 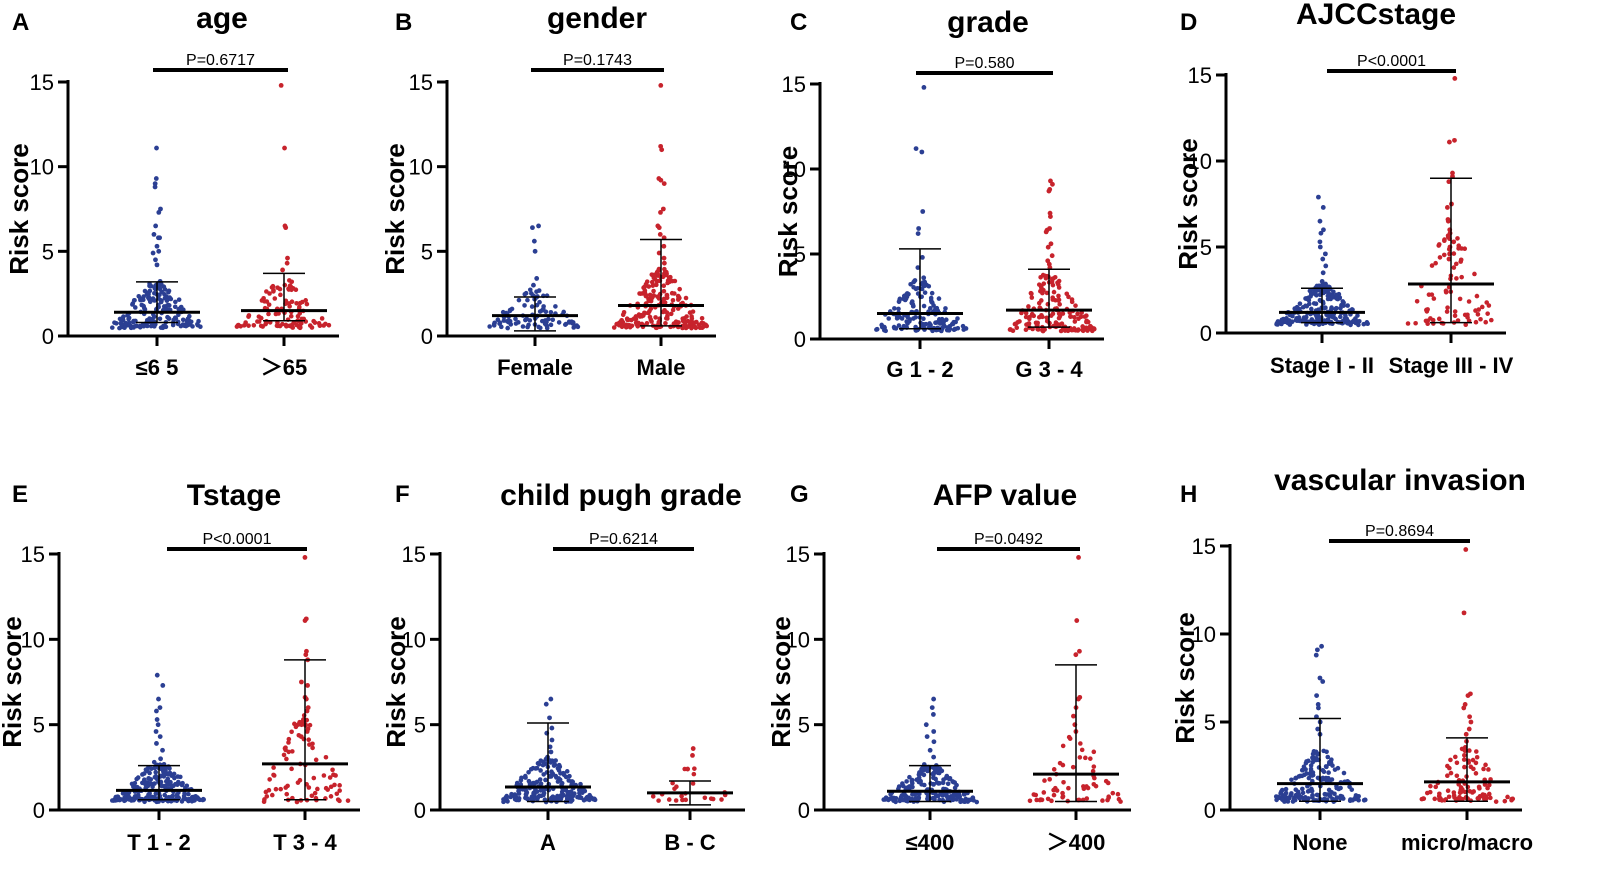 I want to click on p-value: P=0.8694, so click(x=1399, y=531).